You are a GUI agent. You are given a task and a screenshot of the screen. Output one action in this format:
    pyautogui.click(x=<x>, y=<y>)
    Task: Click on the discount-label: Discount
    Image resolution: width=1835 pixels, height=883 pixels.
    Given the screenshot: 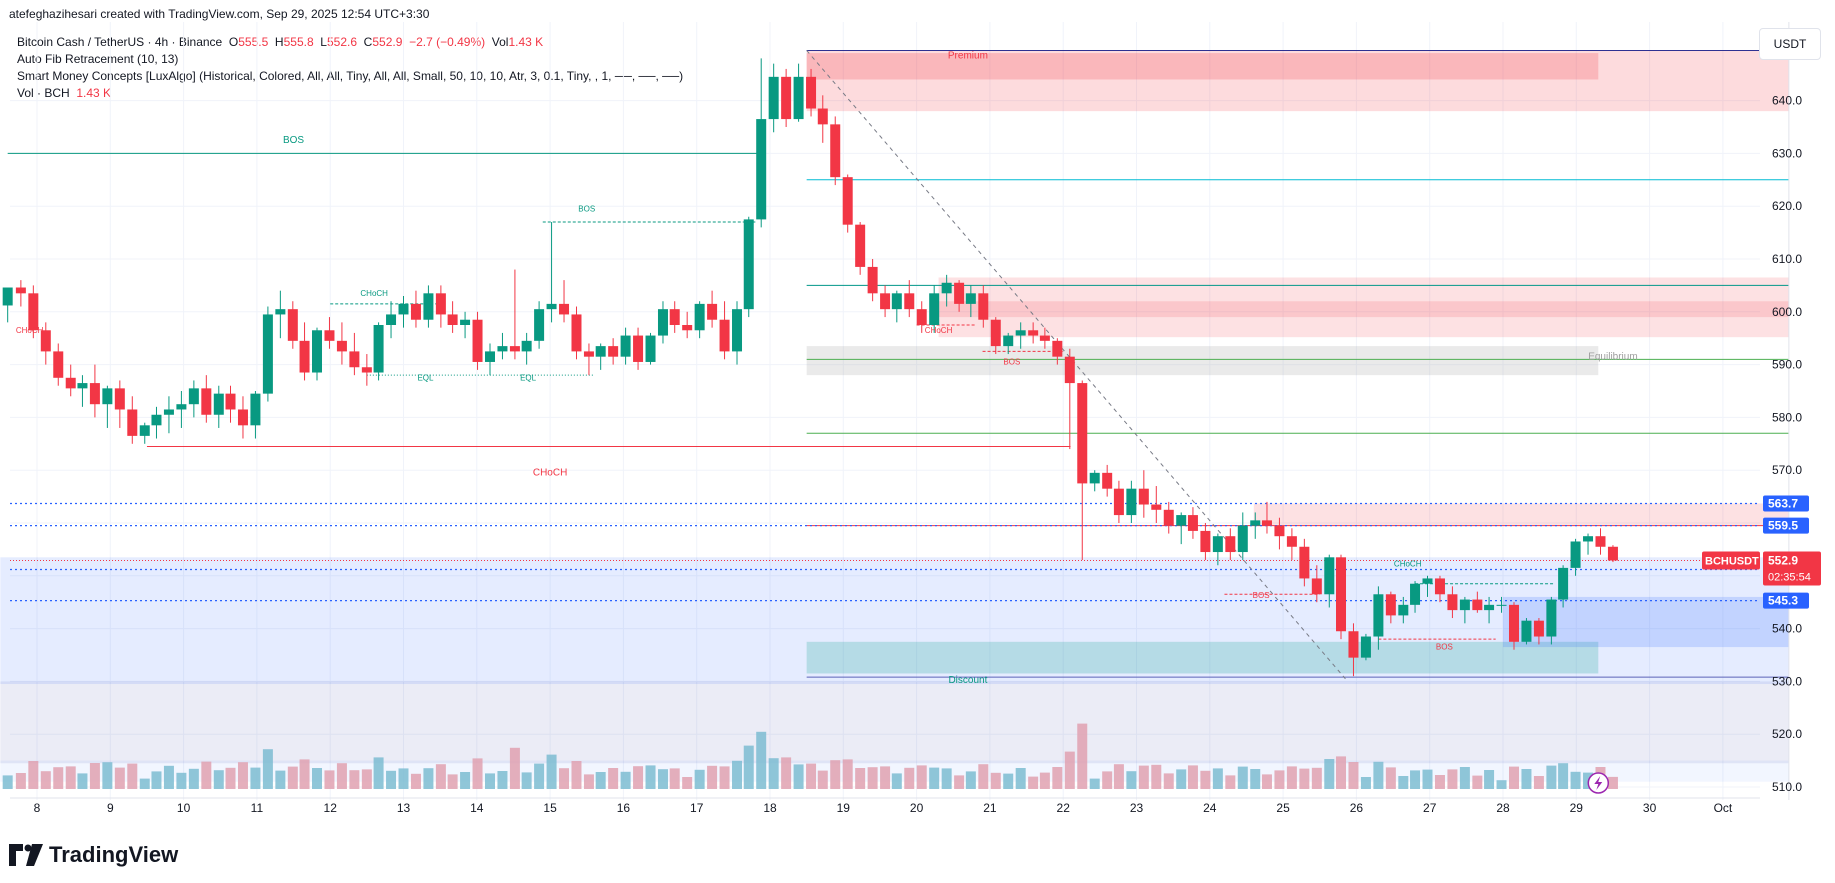 What is the action you would take?
    pyautogui.click(x=967, y=680)
    